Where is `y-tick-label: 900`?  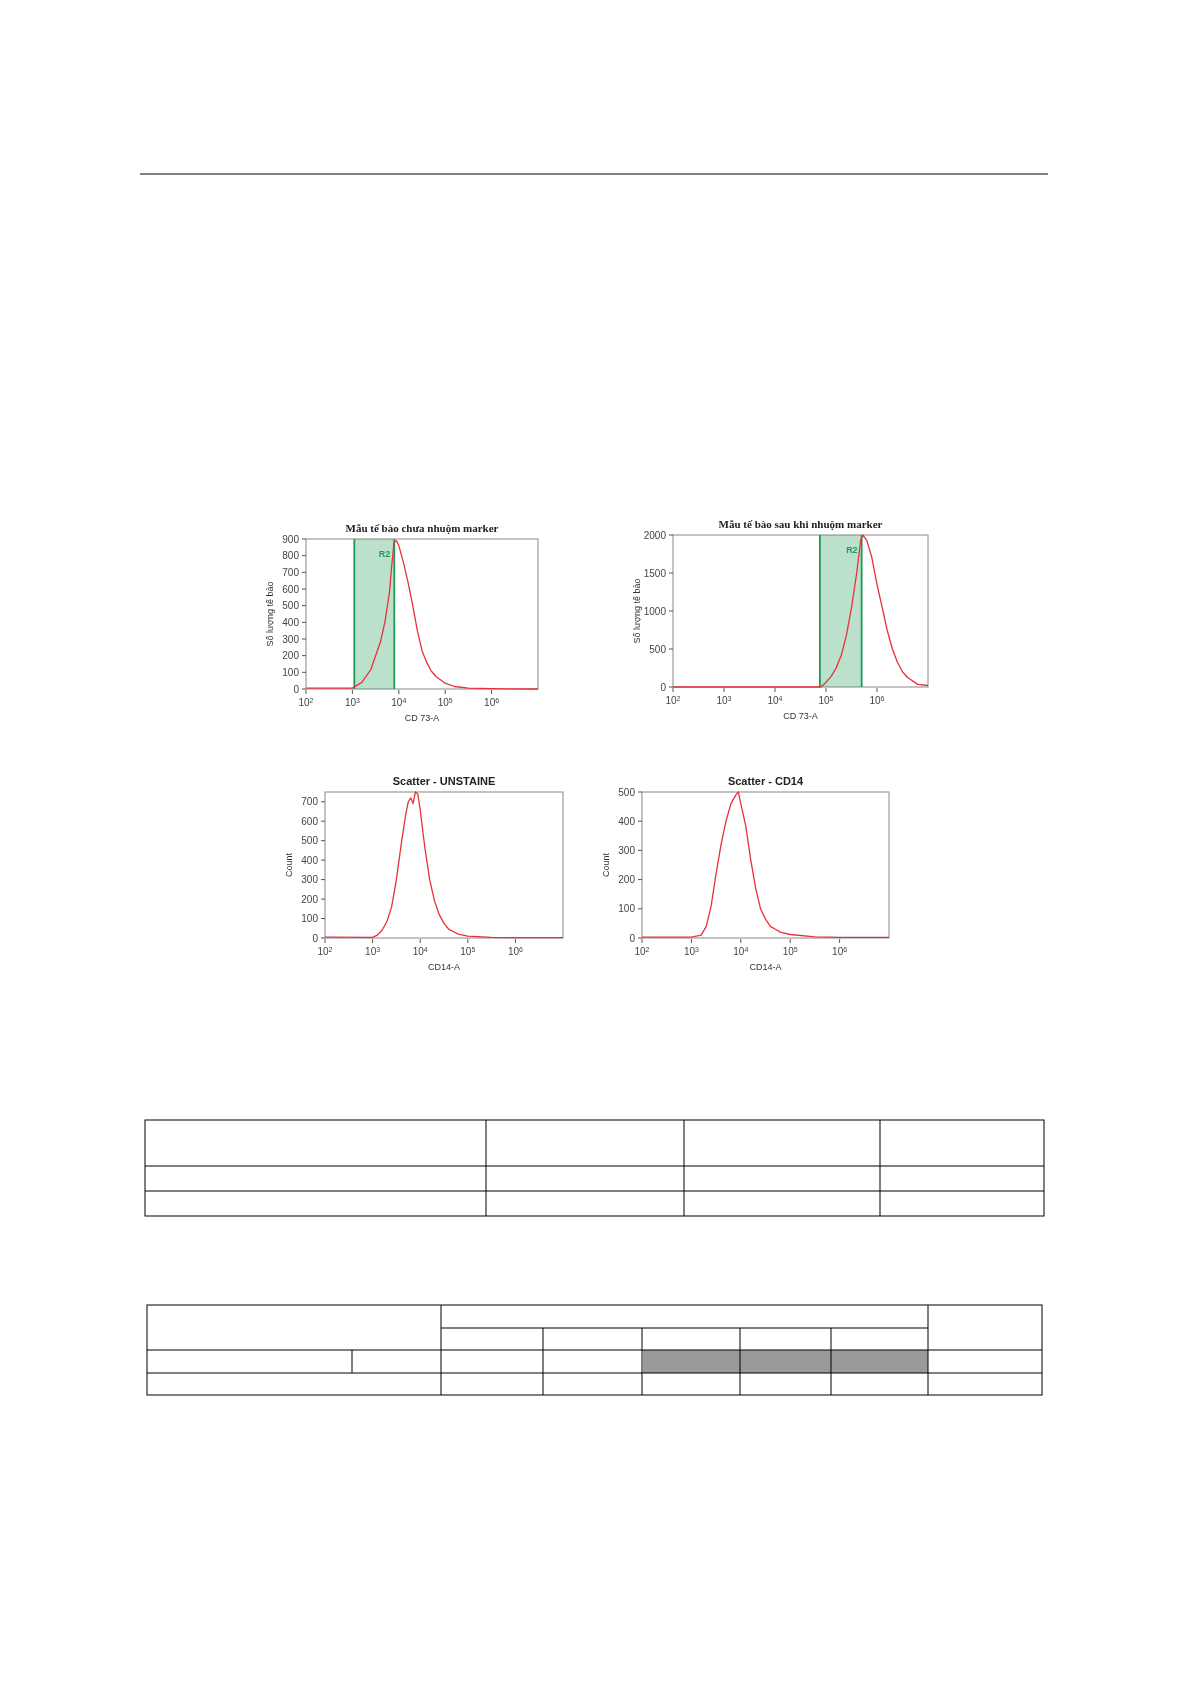
y-tick-label: 900 is located at coordinates (291, 539).